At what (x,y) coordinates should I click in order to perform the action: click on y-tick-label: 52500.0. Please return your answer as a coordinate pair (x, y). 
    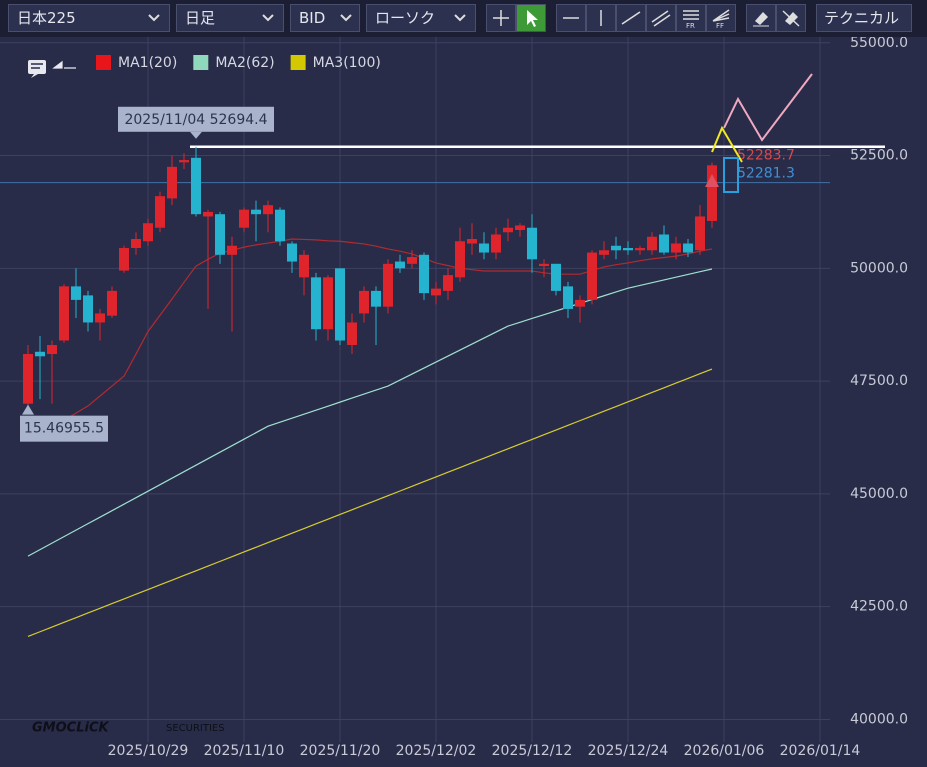
    Looking at the image, I should click on (879, 156).